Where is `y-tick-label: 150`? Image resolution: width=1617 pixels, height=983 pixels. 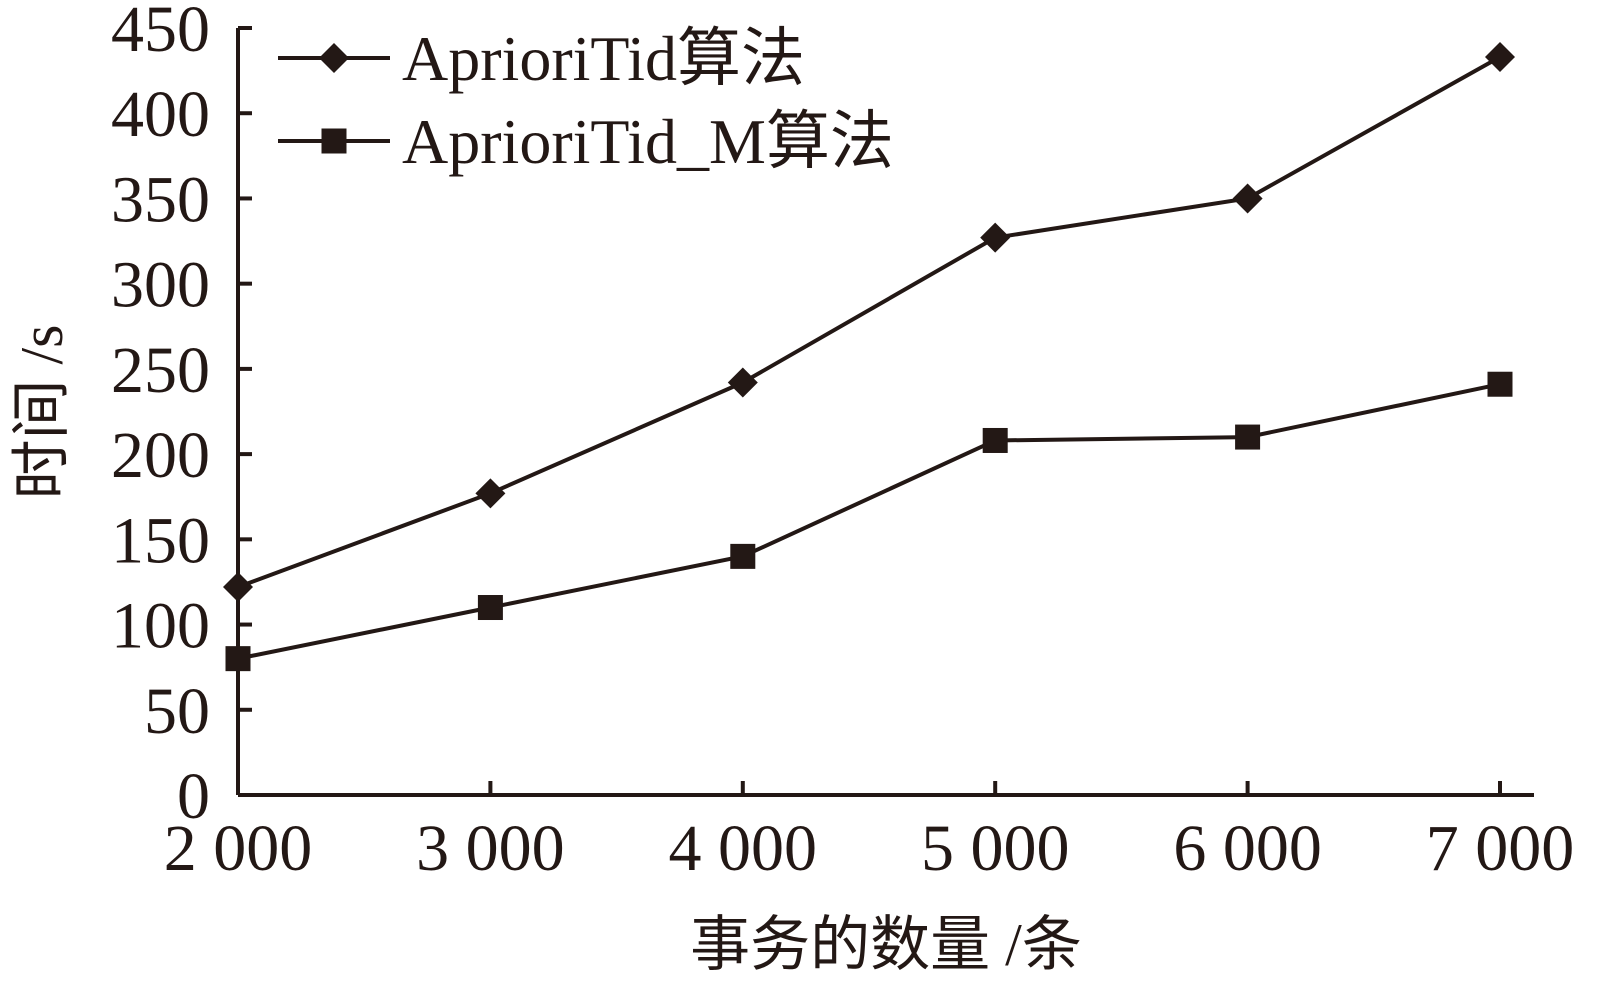
y-tick-label: 150 is located at coordinates (160, 540).